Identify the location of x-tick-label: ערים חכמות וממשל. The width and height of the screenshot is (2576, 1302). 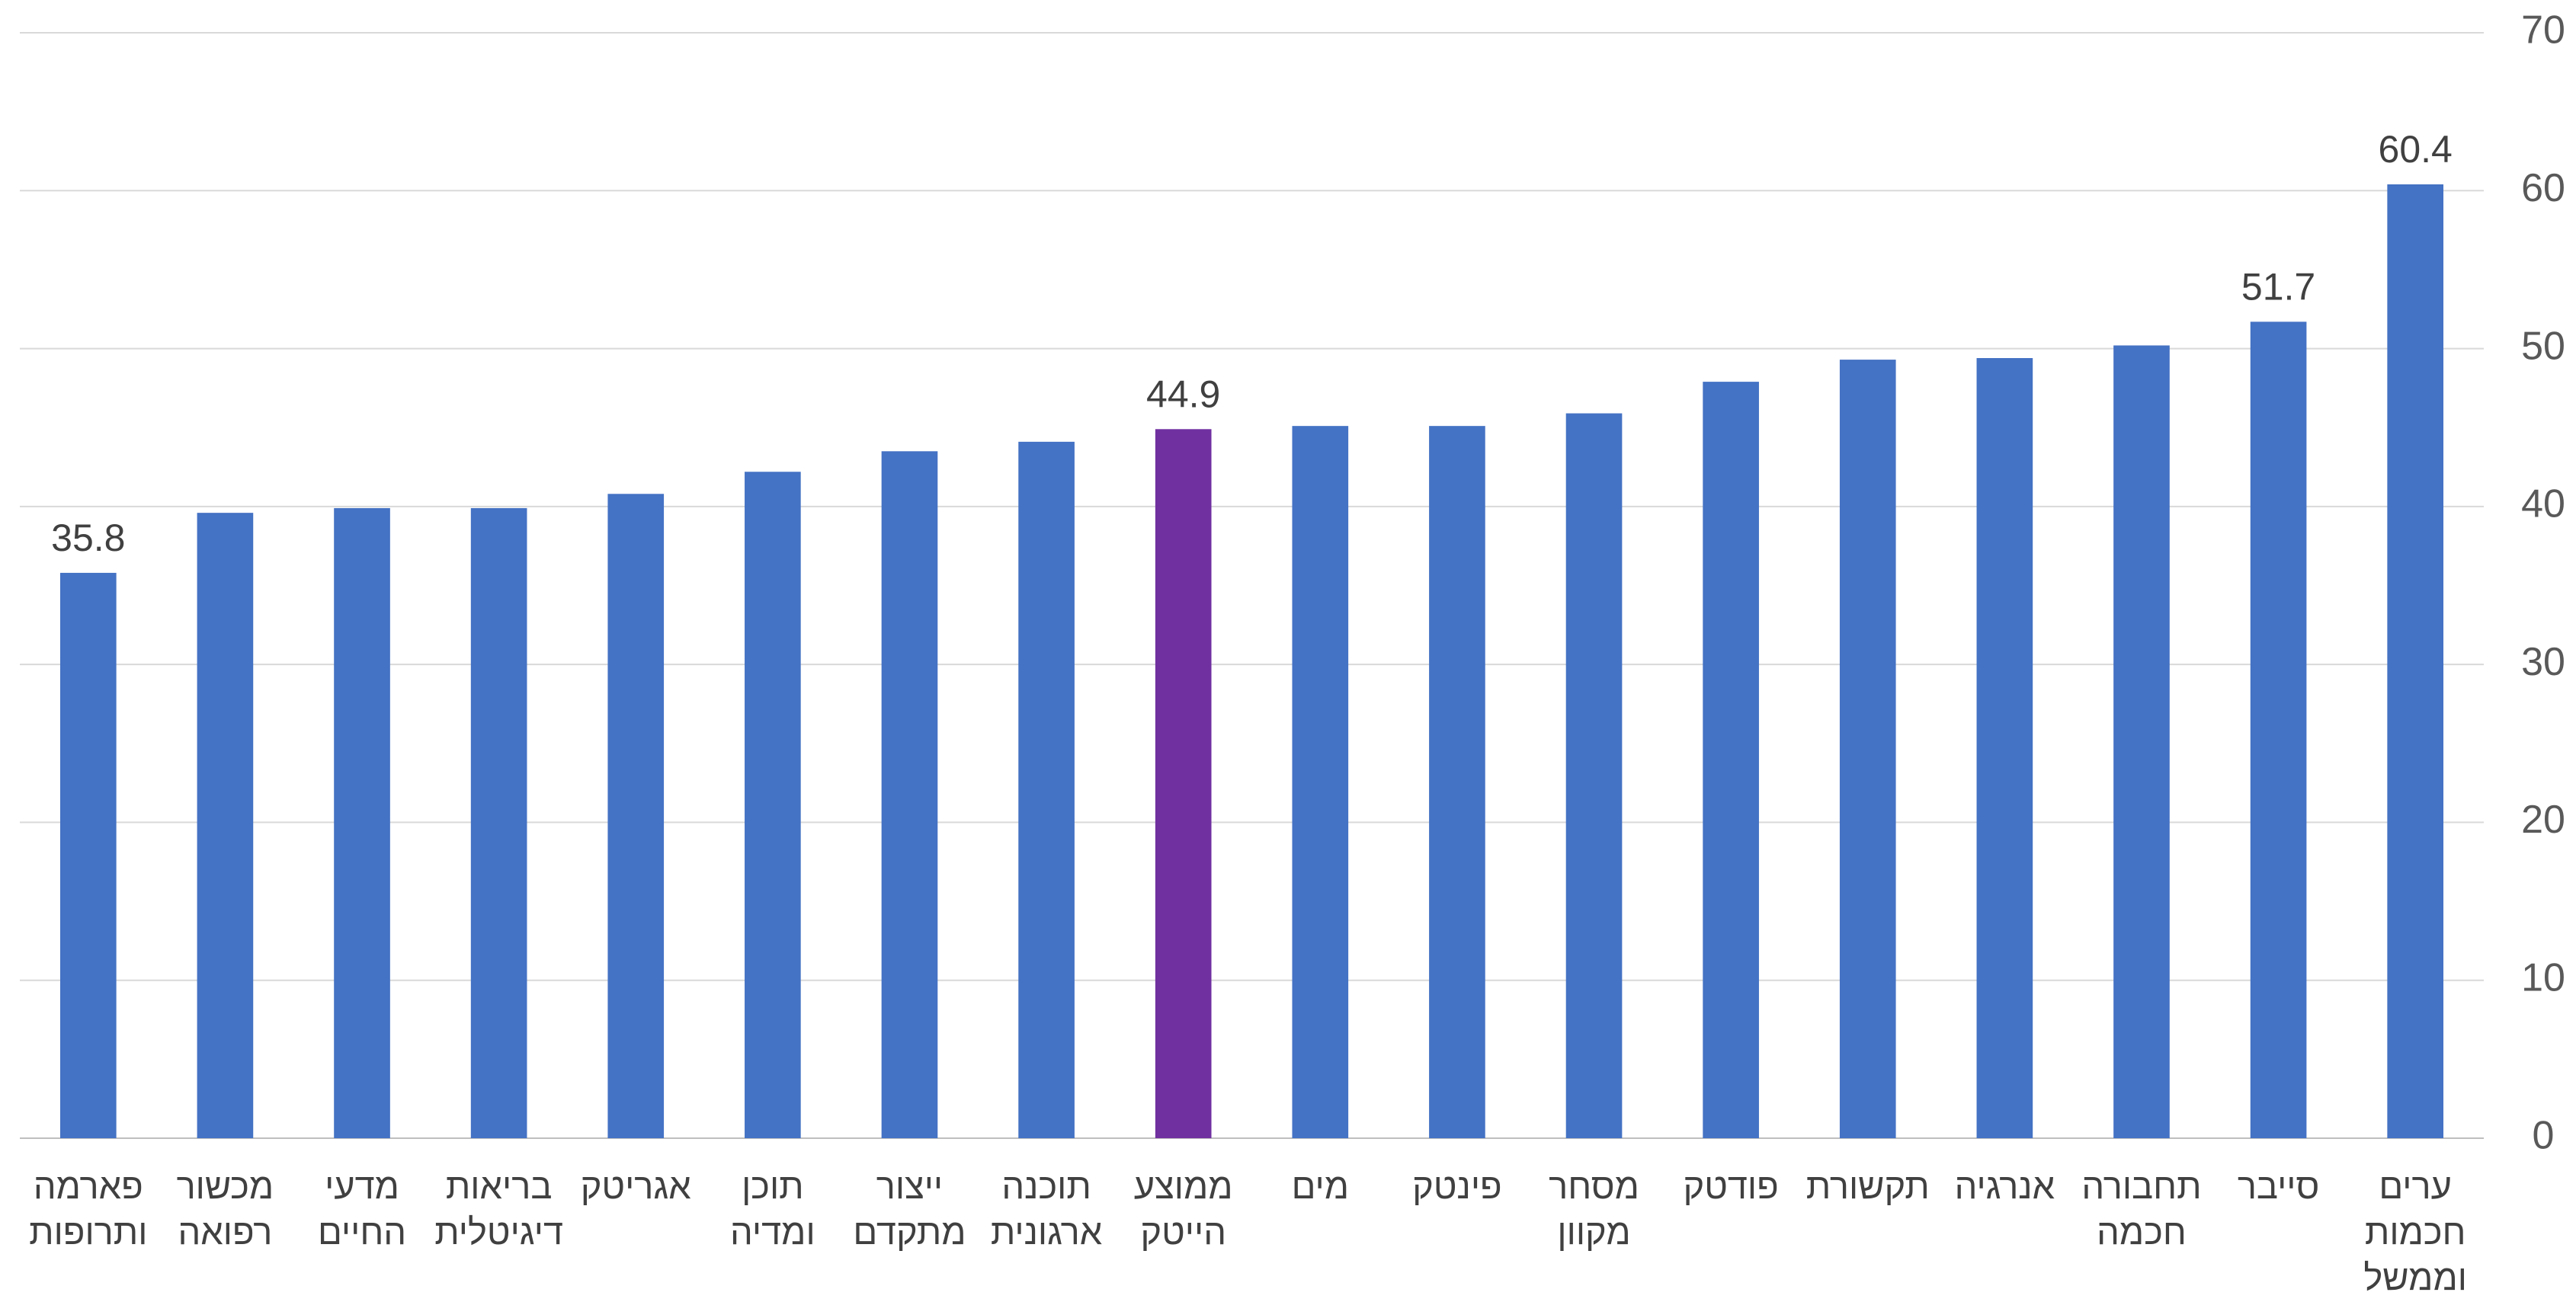
(2415, 1231).